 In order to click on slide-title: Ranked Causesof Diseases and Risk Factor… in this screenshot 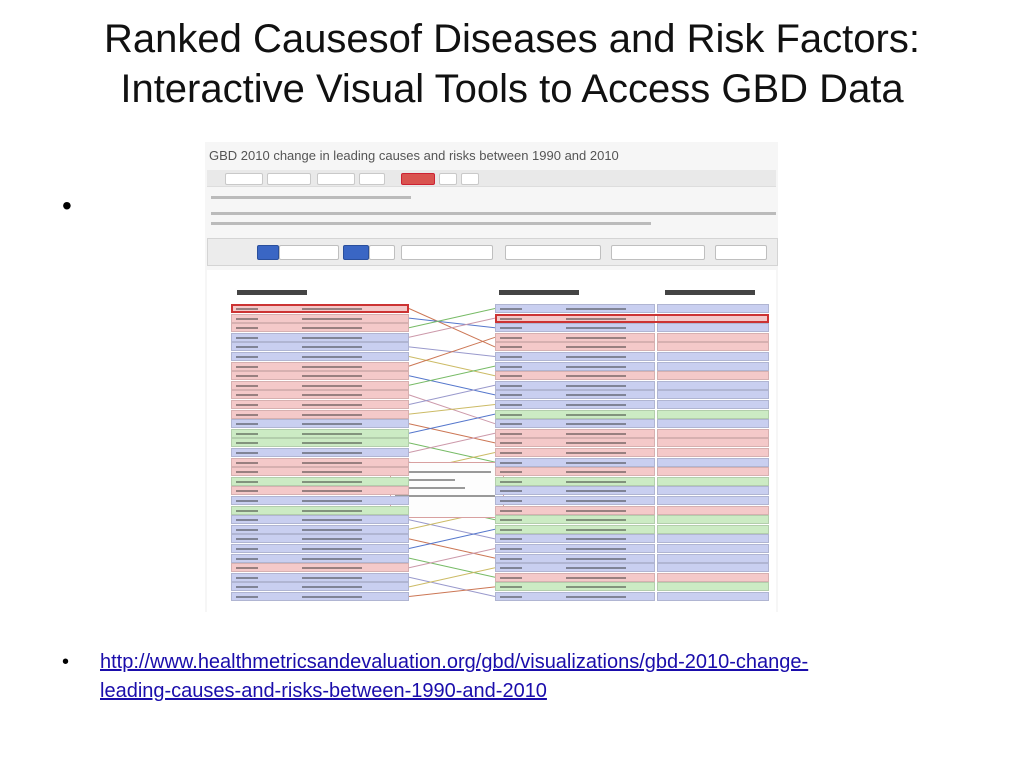, I will do `click(512, 64)`.